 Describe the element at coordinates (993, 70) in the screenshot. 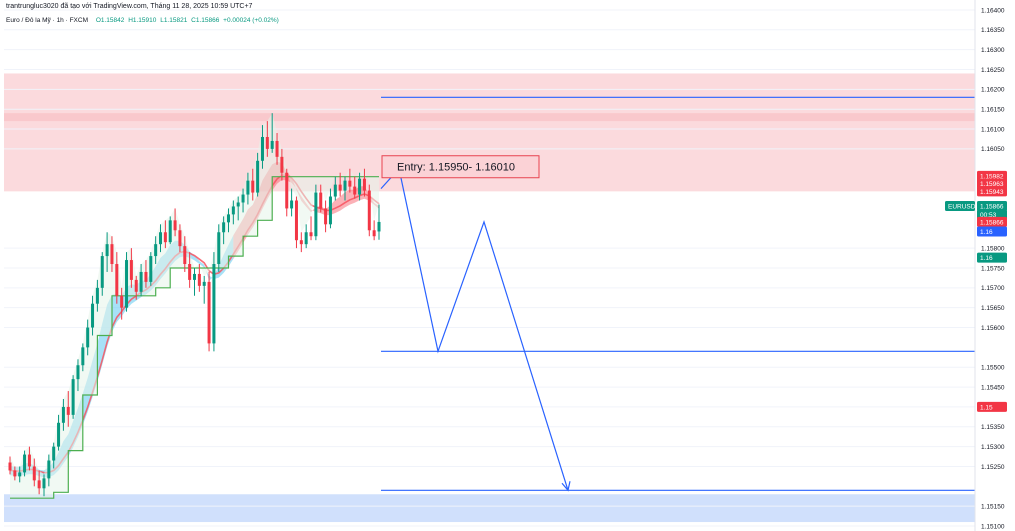

I see `y-tick-label: 1.16250` at that location.